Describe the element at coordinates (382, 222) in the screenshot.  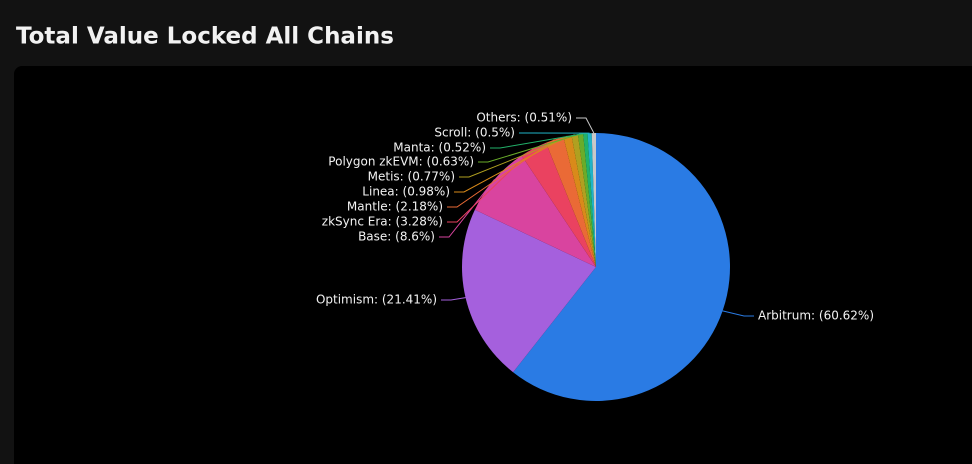
I see `slice-label: zkSync Era: (3.28%)` at that location.